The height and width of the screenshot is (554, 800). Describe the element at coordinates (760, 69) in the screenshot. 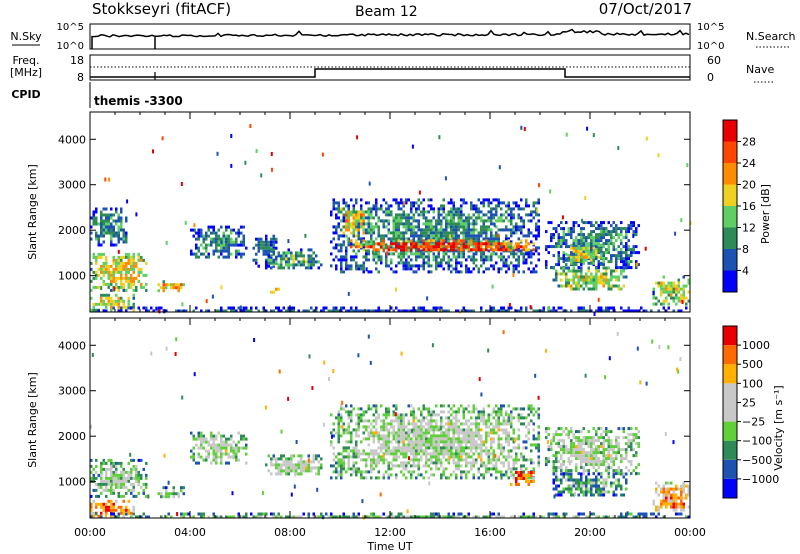

I see `nave-label: Nave` at that location.